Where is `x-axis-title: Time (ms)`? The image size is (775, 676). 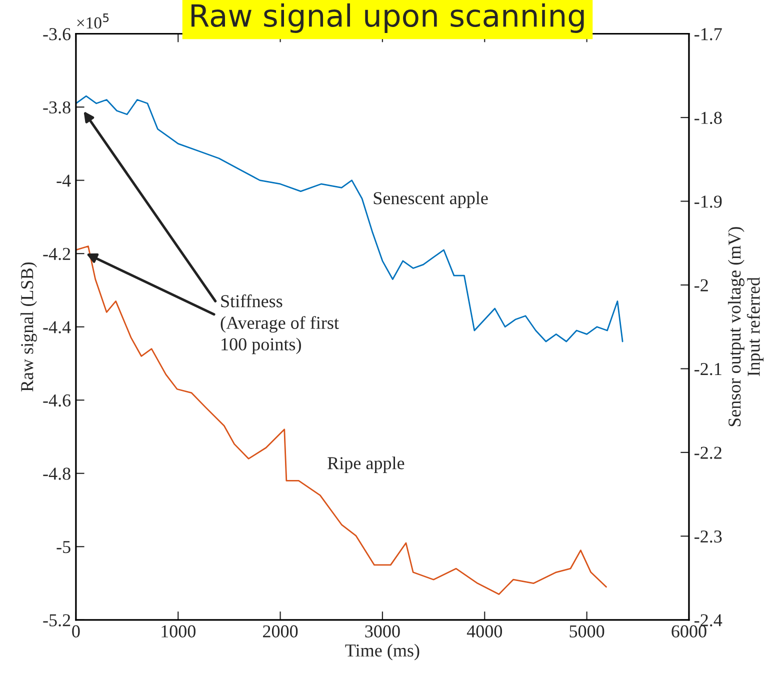 x-axis-title: Time (ms) is located at coordinates (382, 652).